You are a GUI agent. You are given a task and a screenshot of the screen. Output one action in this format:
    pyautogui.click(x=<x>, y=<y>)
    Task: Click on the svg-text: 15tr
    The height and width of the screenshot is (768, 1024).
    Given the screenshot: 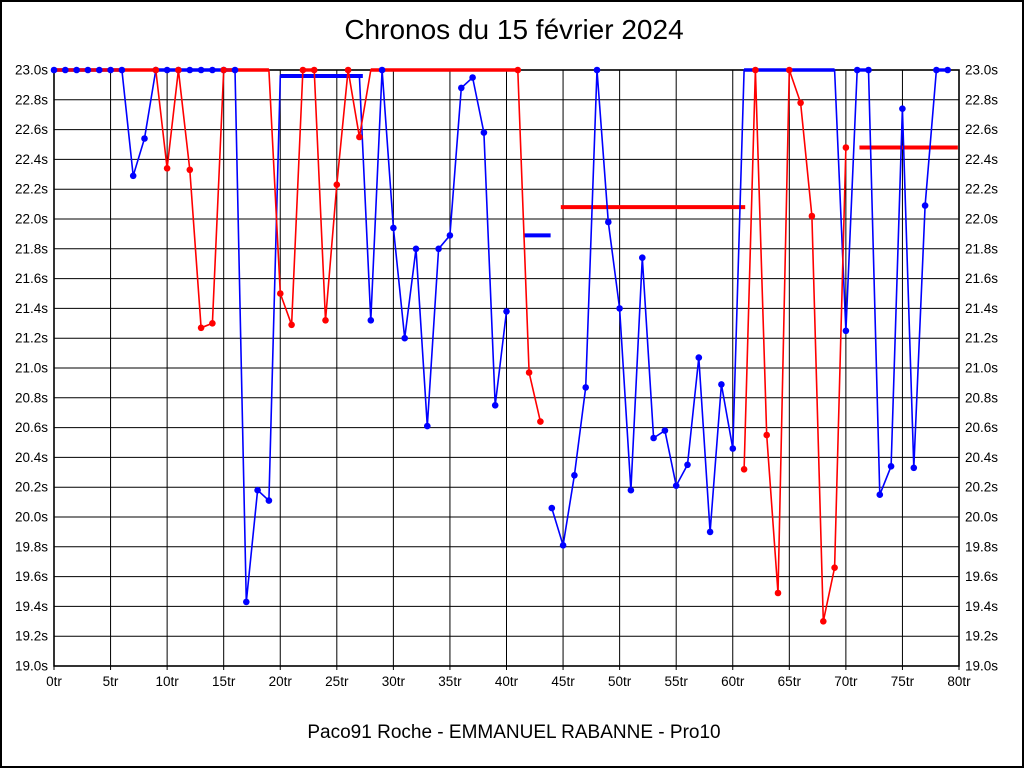 What is the action you would take?
    pyautogui.click(x=224, y=681)
    